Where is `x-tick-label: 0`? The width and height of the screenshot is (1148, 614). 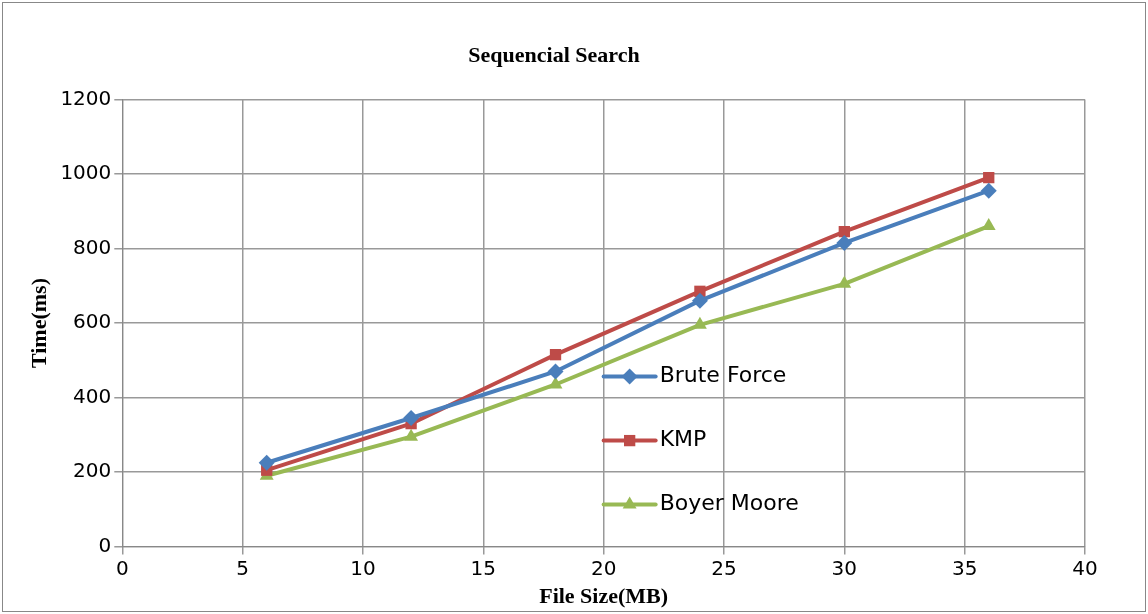
x-tick-label: 0 is located at coordinates (122, 567).